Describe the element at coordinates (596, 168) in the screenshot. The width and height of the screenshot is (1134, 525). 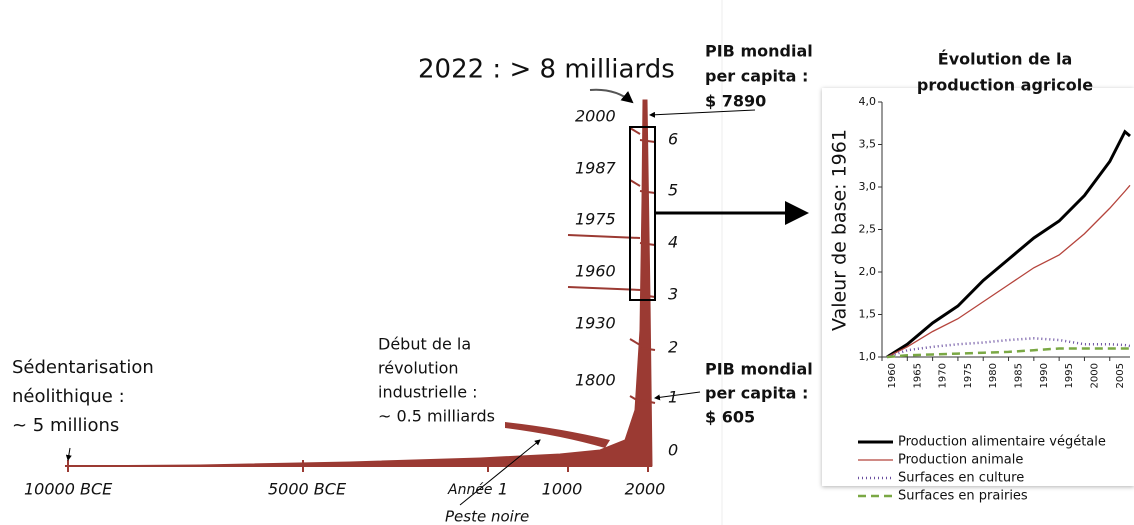
I see `year-label: 1987` at that location.